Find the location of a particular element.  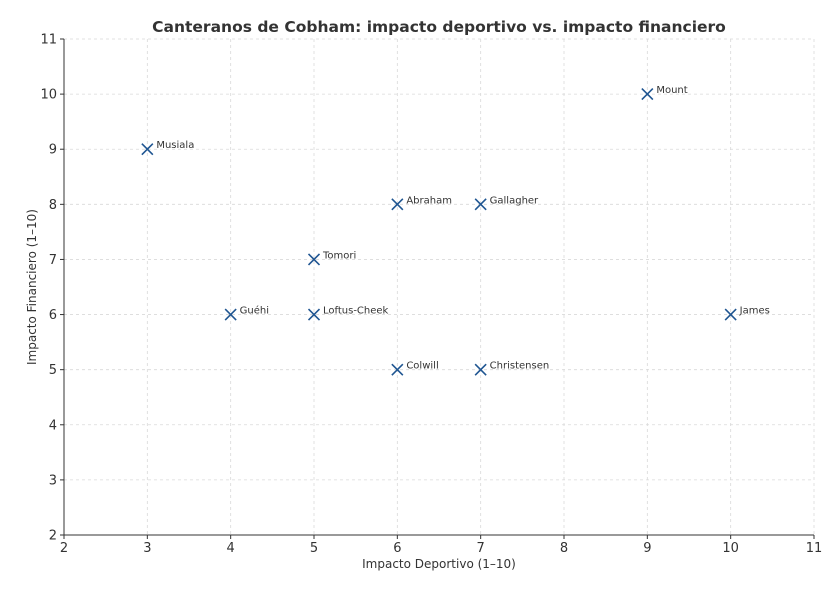

data-point: Colwill is located at coordinates (415, 368).